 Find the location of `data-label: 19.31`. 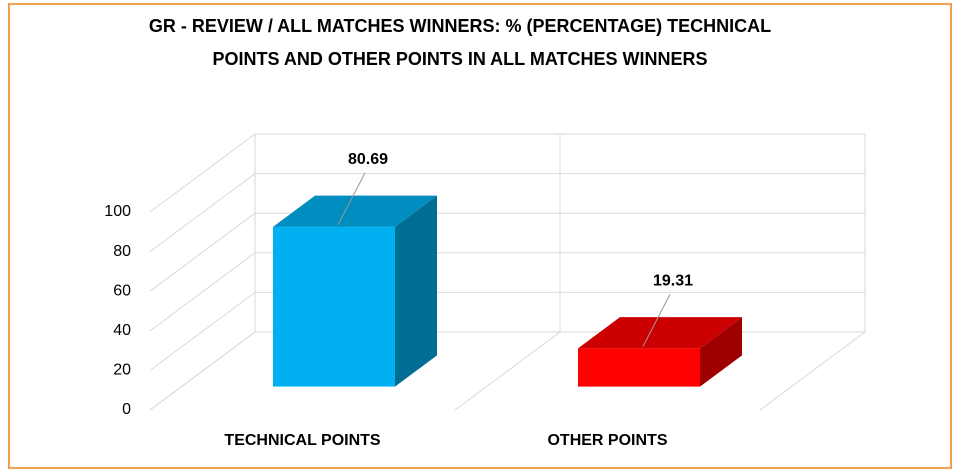

data-label: 19.31 is located at coordinates (673, 281).